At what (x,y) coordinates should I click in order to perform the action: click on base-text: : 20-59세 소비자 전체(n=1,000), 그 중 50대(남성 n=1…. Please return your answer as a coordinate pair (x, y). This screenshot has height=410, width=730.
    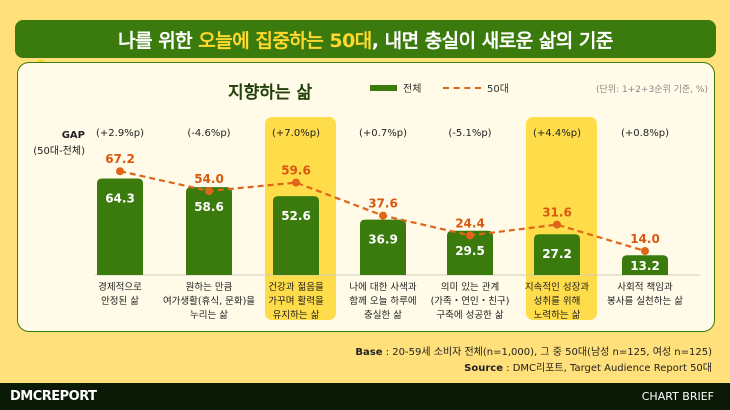
    Looking at the image, I should click on (547, 352).